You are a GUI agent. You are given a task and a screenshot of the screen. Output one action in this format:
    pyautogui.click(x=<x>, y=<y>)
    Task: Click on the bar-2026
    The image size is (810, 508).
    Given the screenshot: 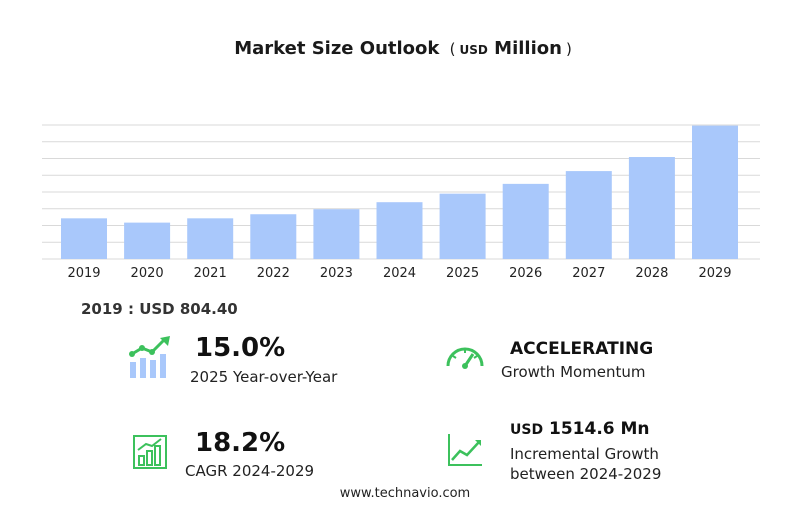 What is the action you would take?
    pyautogui.click(x=525, y=221)
    